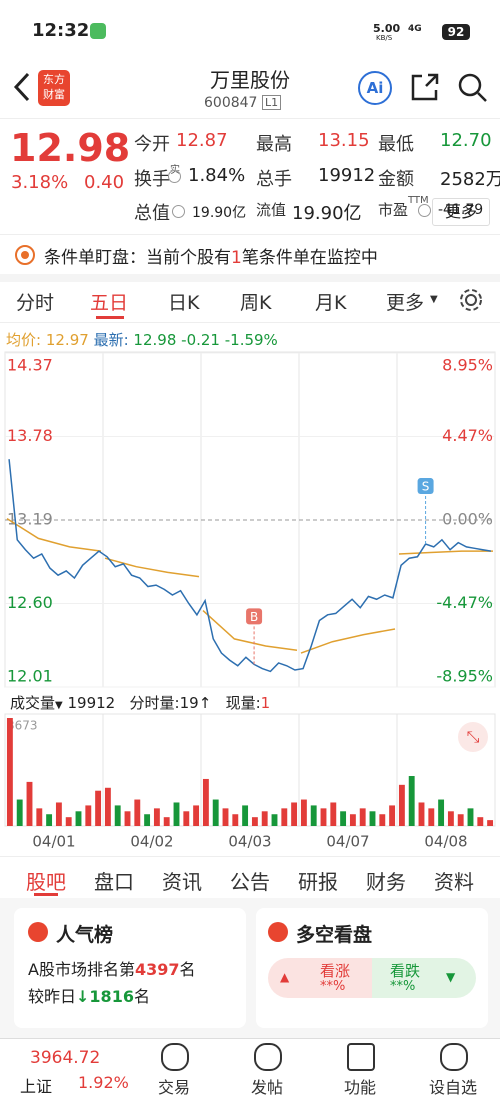  I want to click on tab: 更多, so click(405, 303).